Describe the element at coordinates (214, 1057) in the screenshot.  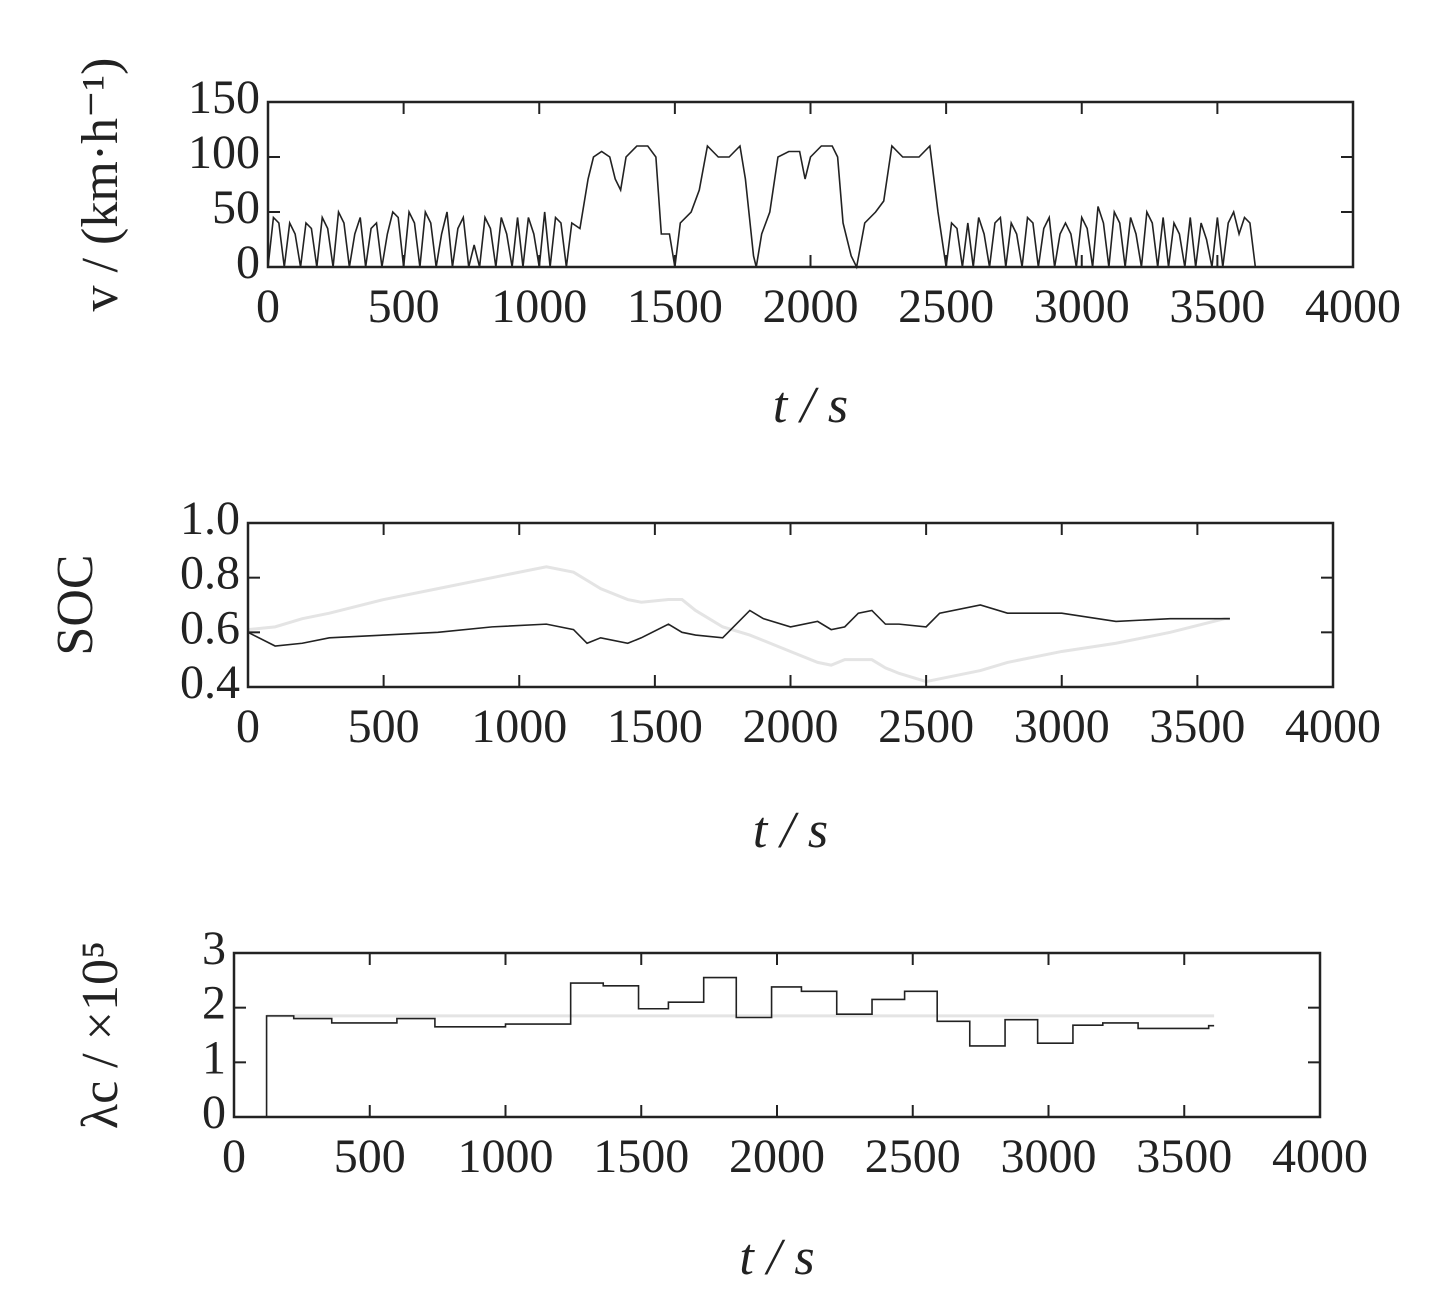
I see `y-tick-label: 1` at that location.